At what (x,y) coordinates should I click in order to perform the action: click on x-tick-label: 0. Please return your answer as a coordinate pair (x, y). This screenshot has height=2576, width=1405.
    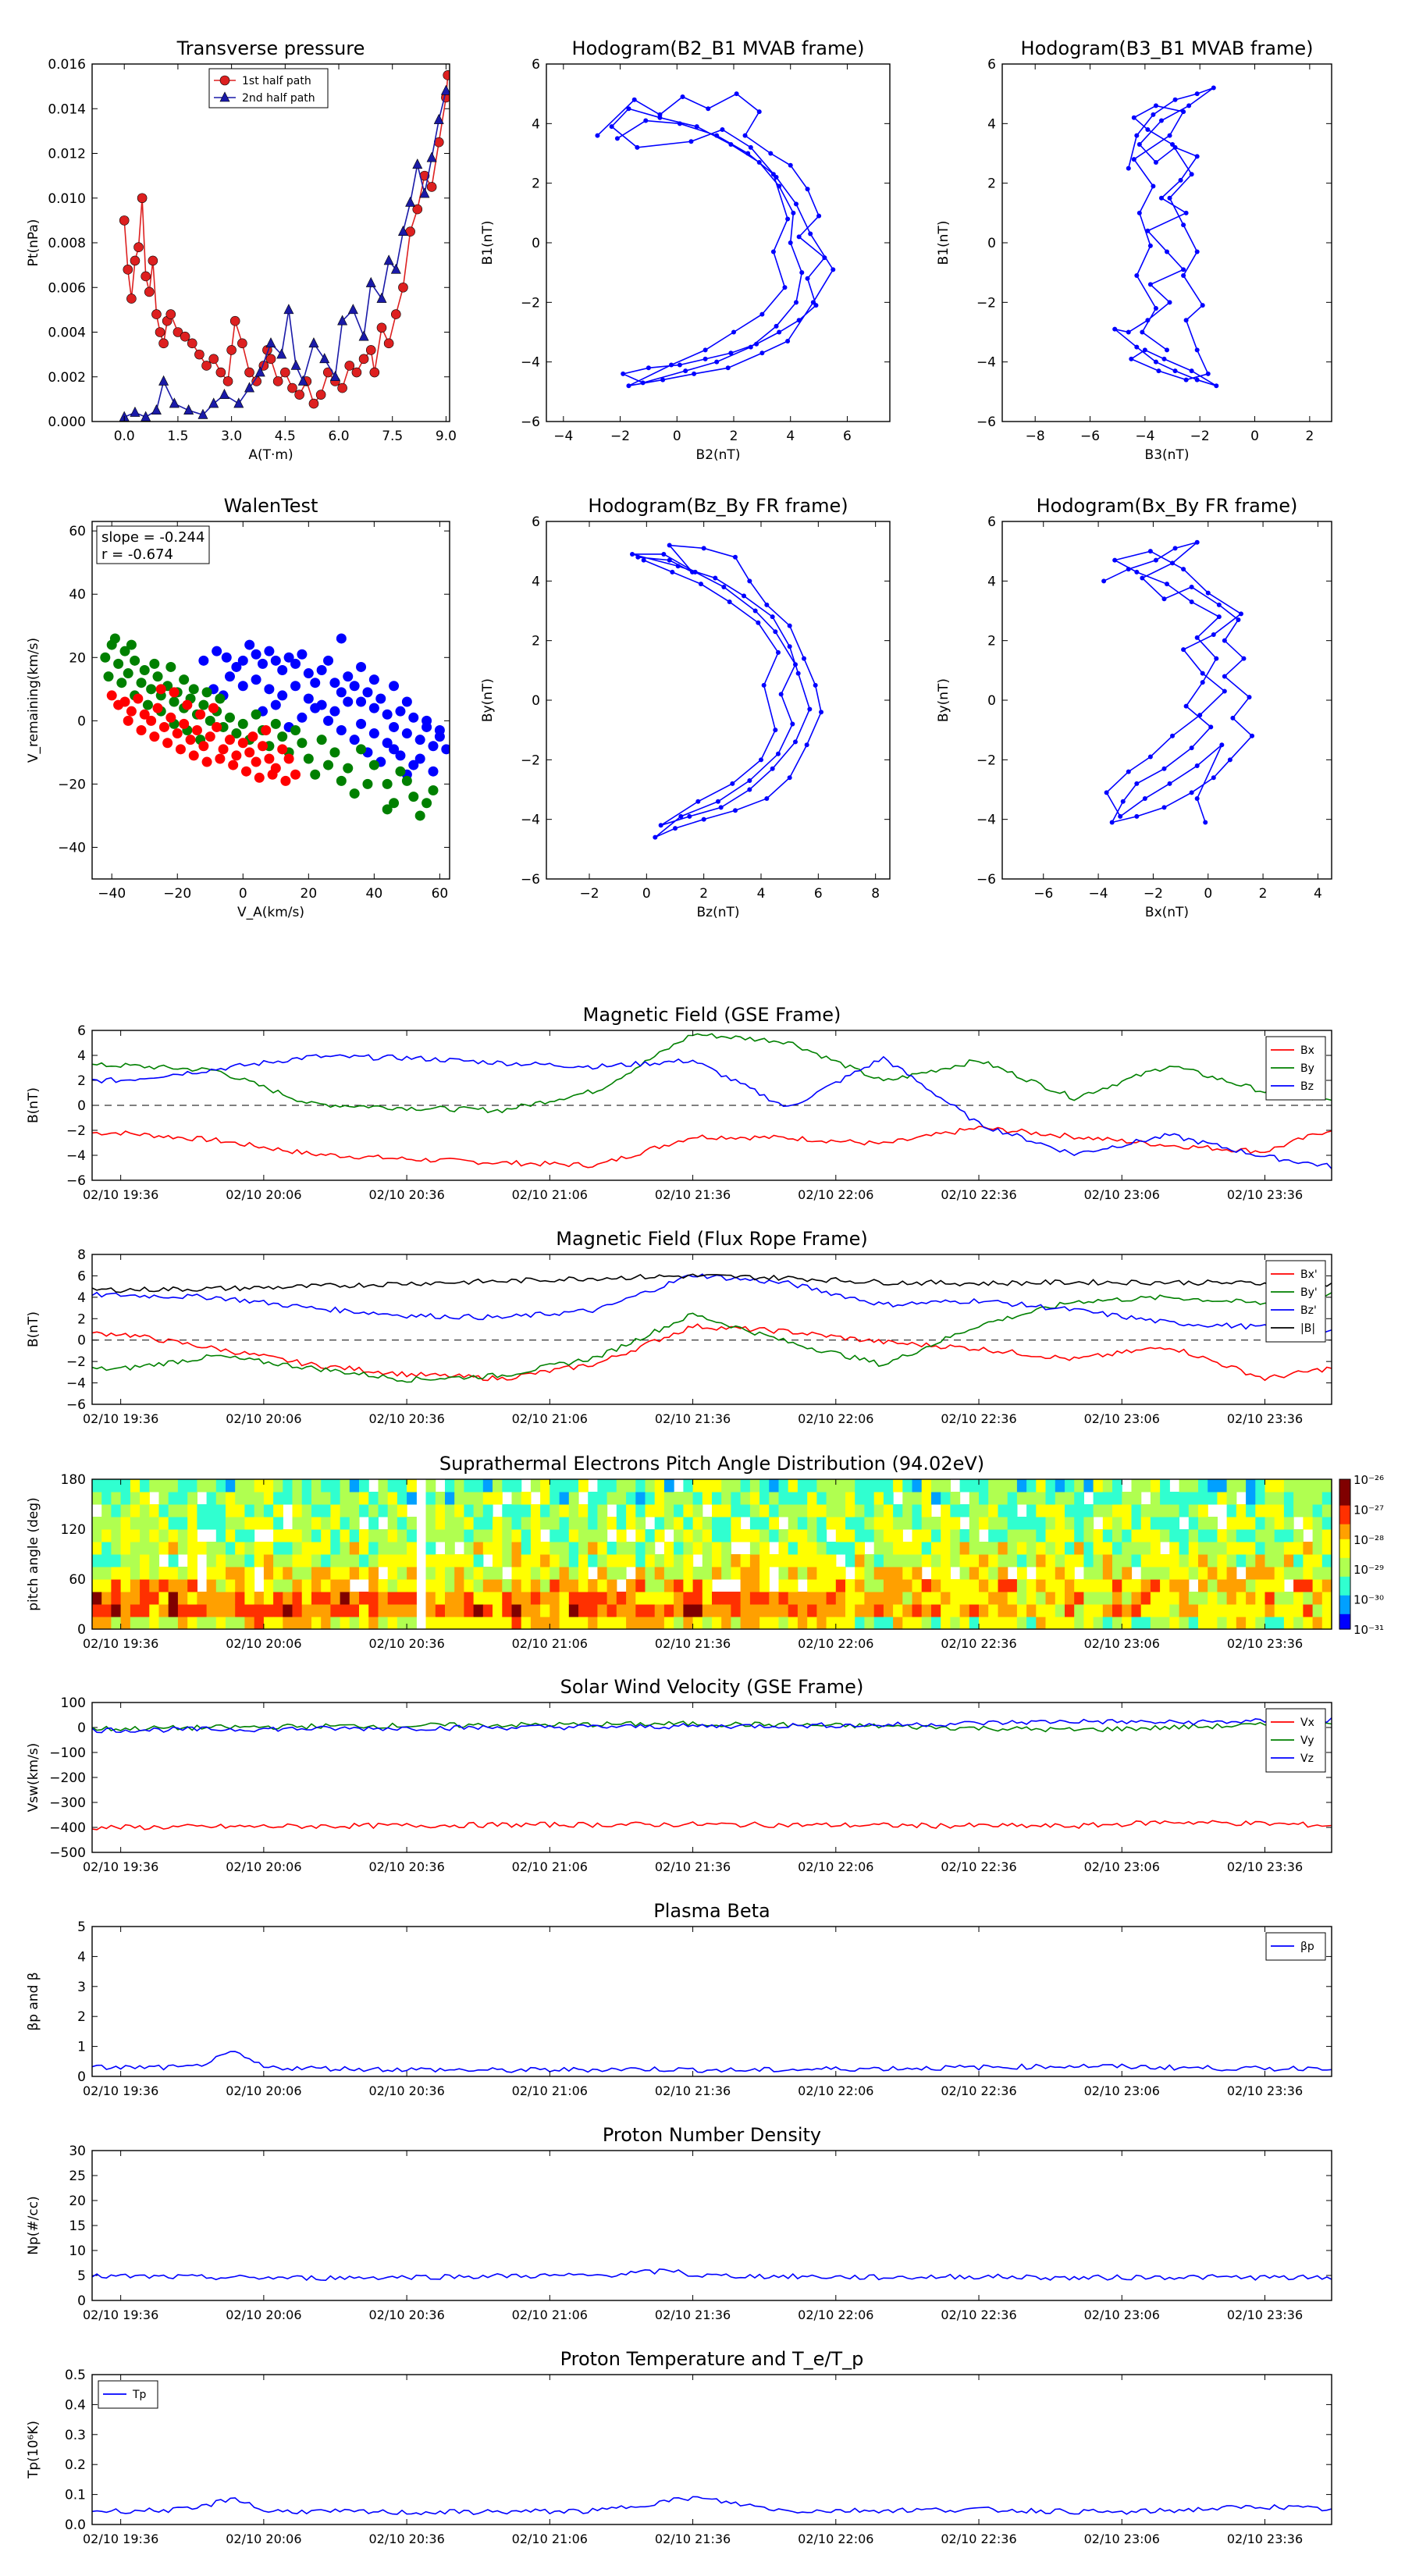
    Looking at the image, I should click on (1254, 436).